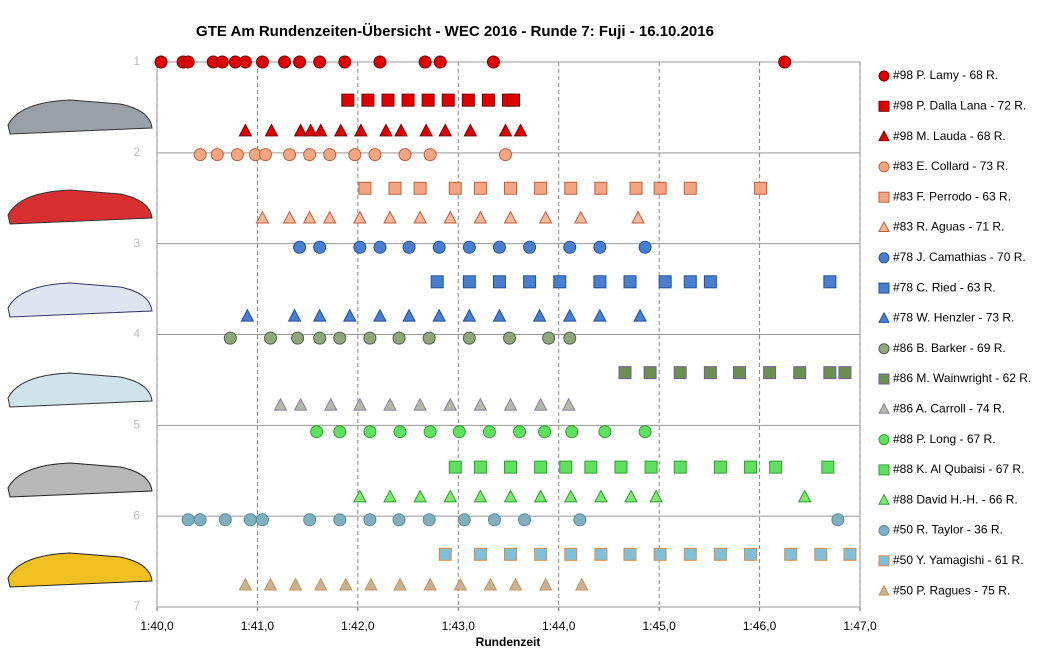 This screenshot has height=670, width=1050. What do you see at coordinates (944, 439) in the screenshot?
I see `legend-label: #88 P. Long - 67 R.` at bounding box center [944, 439].